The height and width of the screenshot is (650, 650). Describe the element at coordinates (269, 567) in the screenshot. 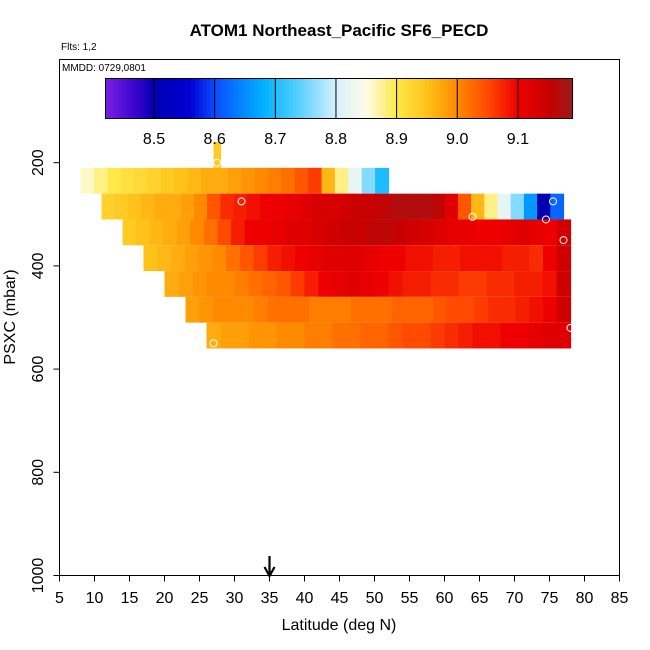

I see `latitude-arrow-icon` at that location.